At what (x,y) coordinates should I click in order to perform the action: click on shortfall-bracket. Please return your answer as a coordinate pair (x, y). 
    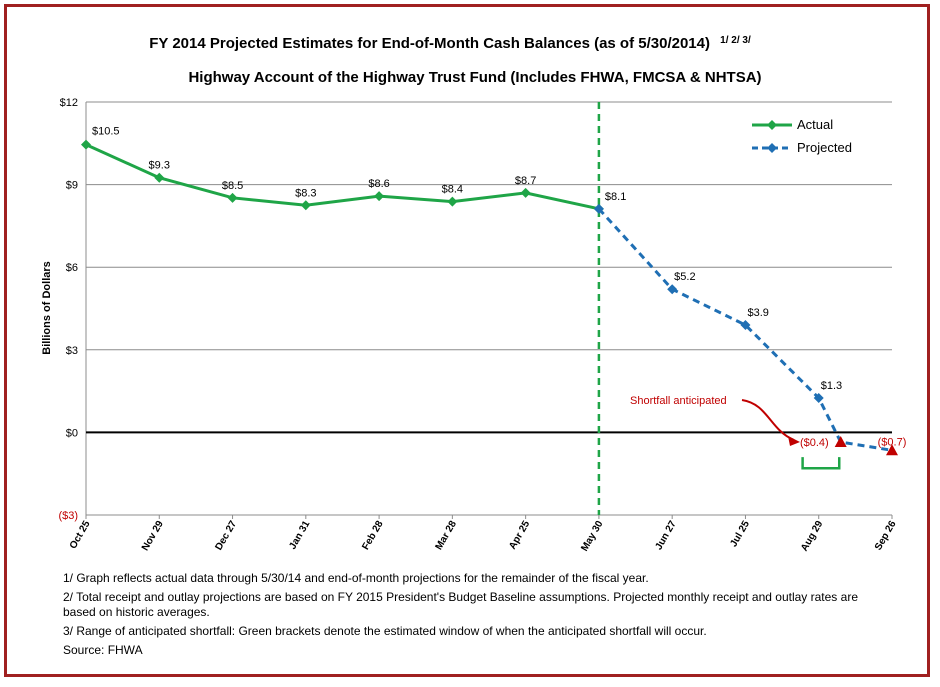
    Looking at the image, I should click on (821, 463).